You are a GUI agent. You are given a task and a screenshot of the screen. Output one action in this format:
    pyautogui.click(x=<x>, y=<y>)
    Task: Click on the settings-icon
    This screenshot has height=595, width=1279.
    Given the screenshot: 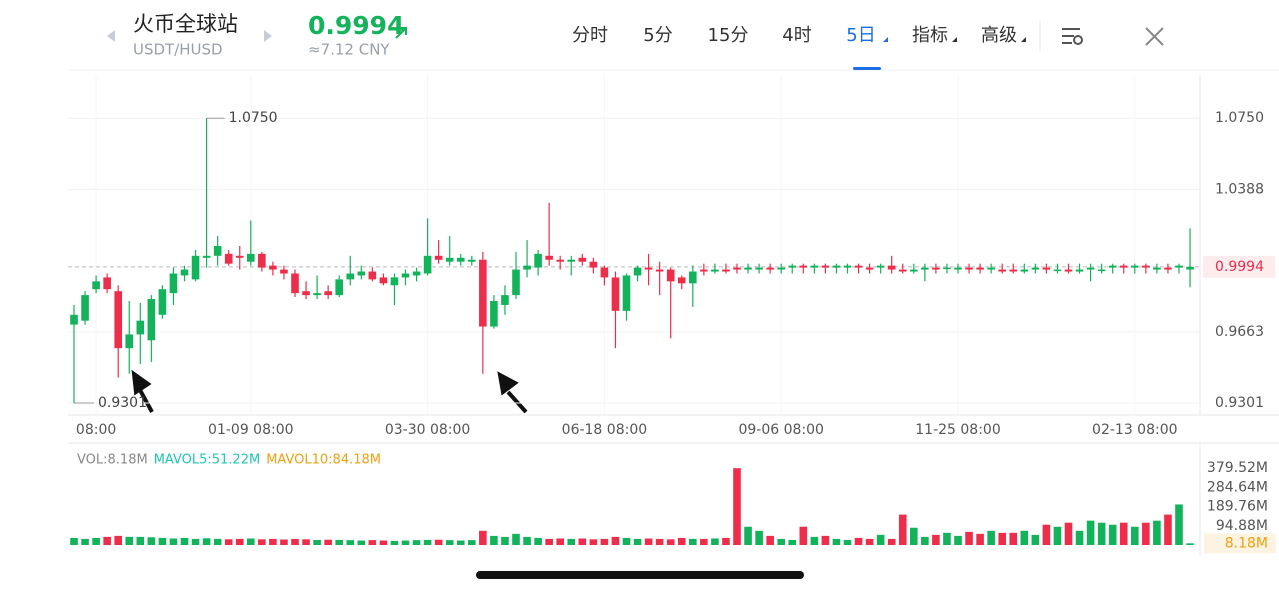 What is the action you would take?
    pyautogui.click(x=1072, y=36)
    